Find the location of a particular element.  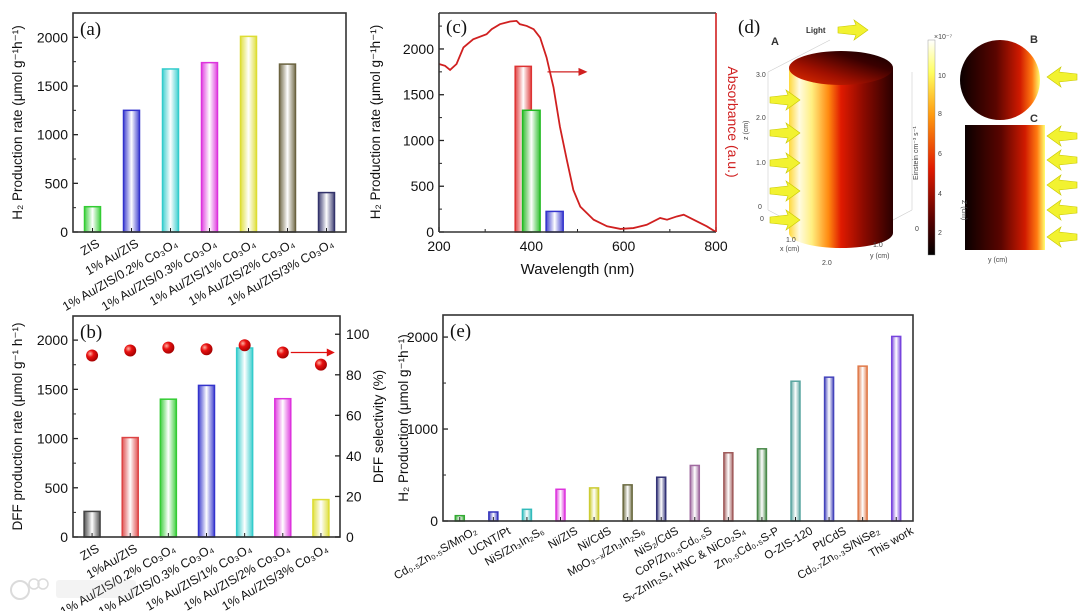

colorbar-tick: 4 is located at coordinates (940, 194).